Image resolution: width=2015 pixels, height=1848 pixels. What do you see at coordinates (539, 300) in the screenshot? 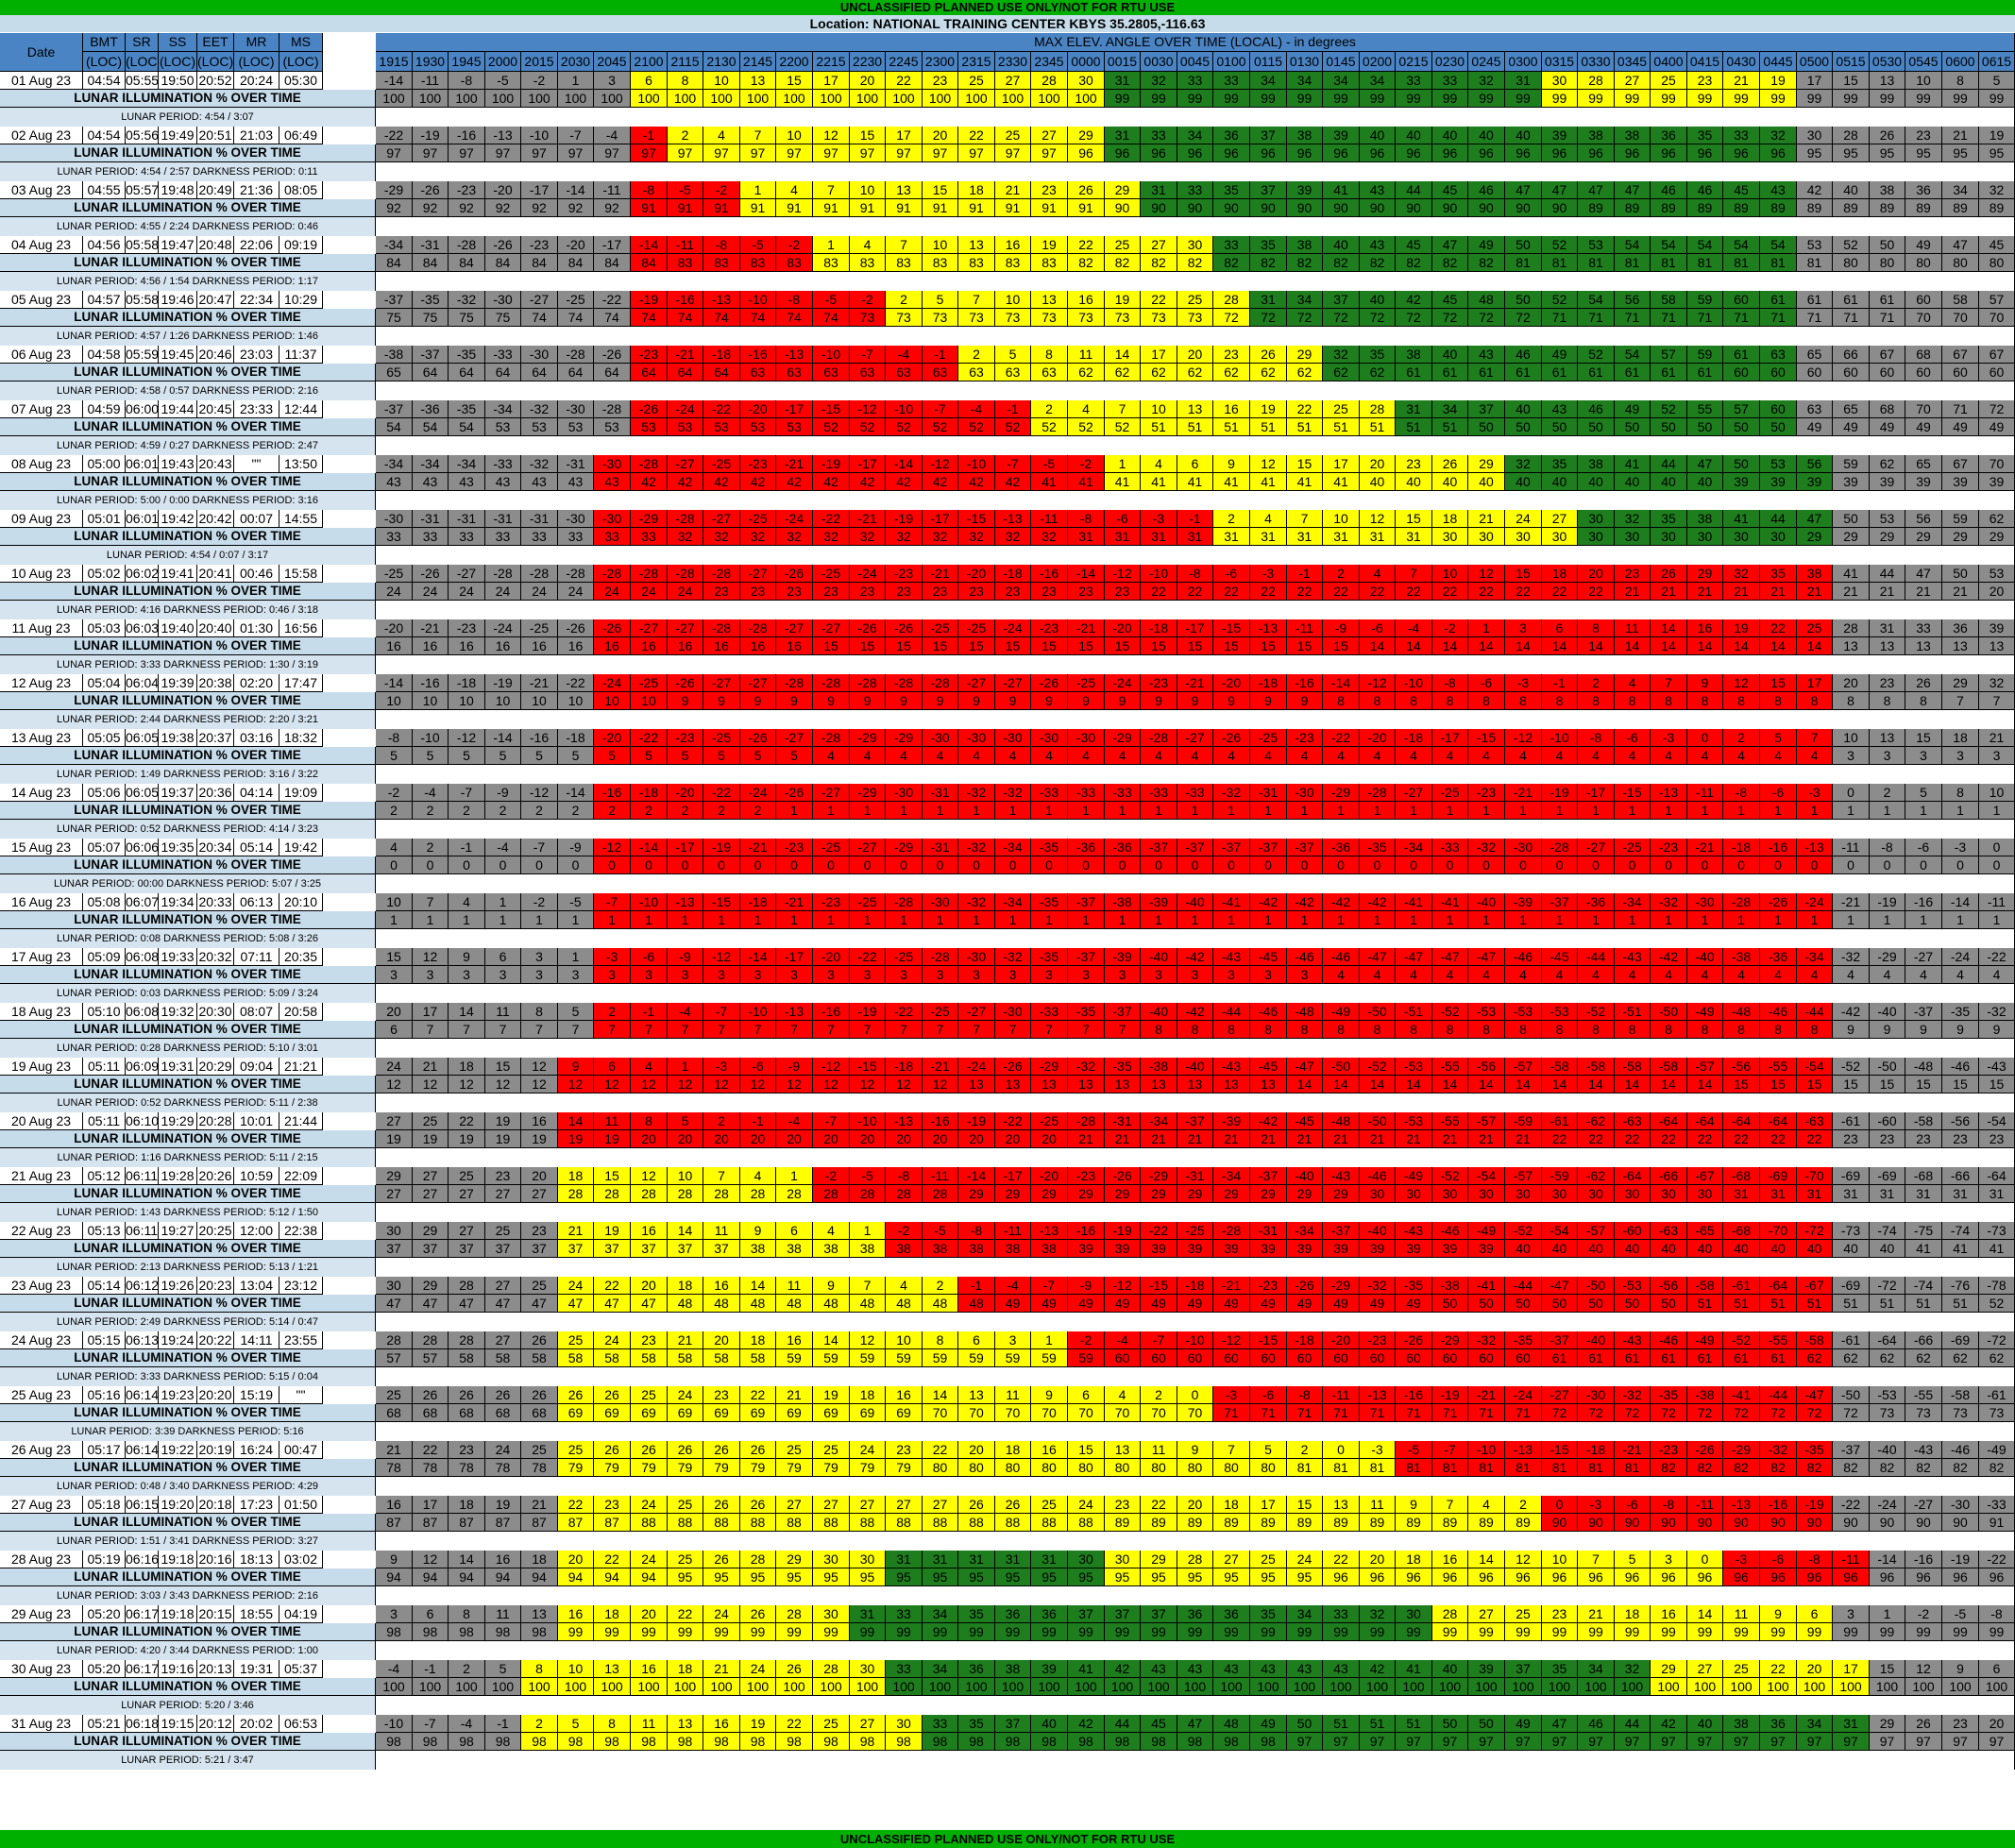
I see `elevation-cell: -27` at bounding box center [539, 300].